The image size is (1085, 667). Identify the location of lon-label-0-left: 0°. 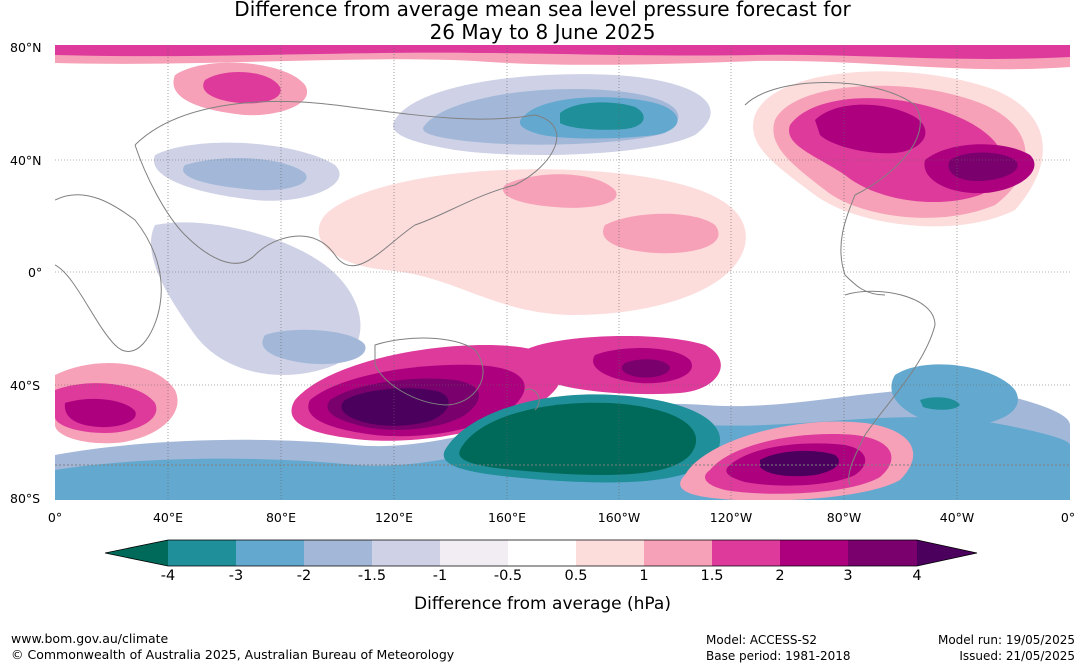
(55, 517).